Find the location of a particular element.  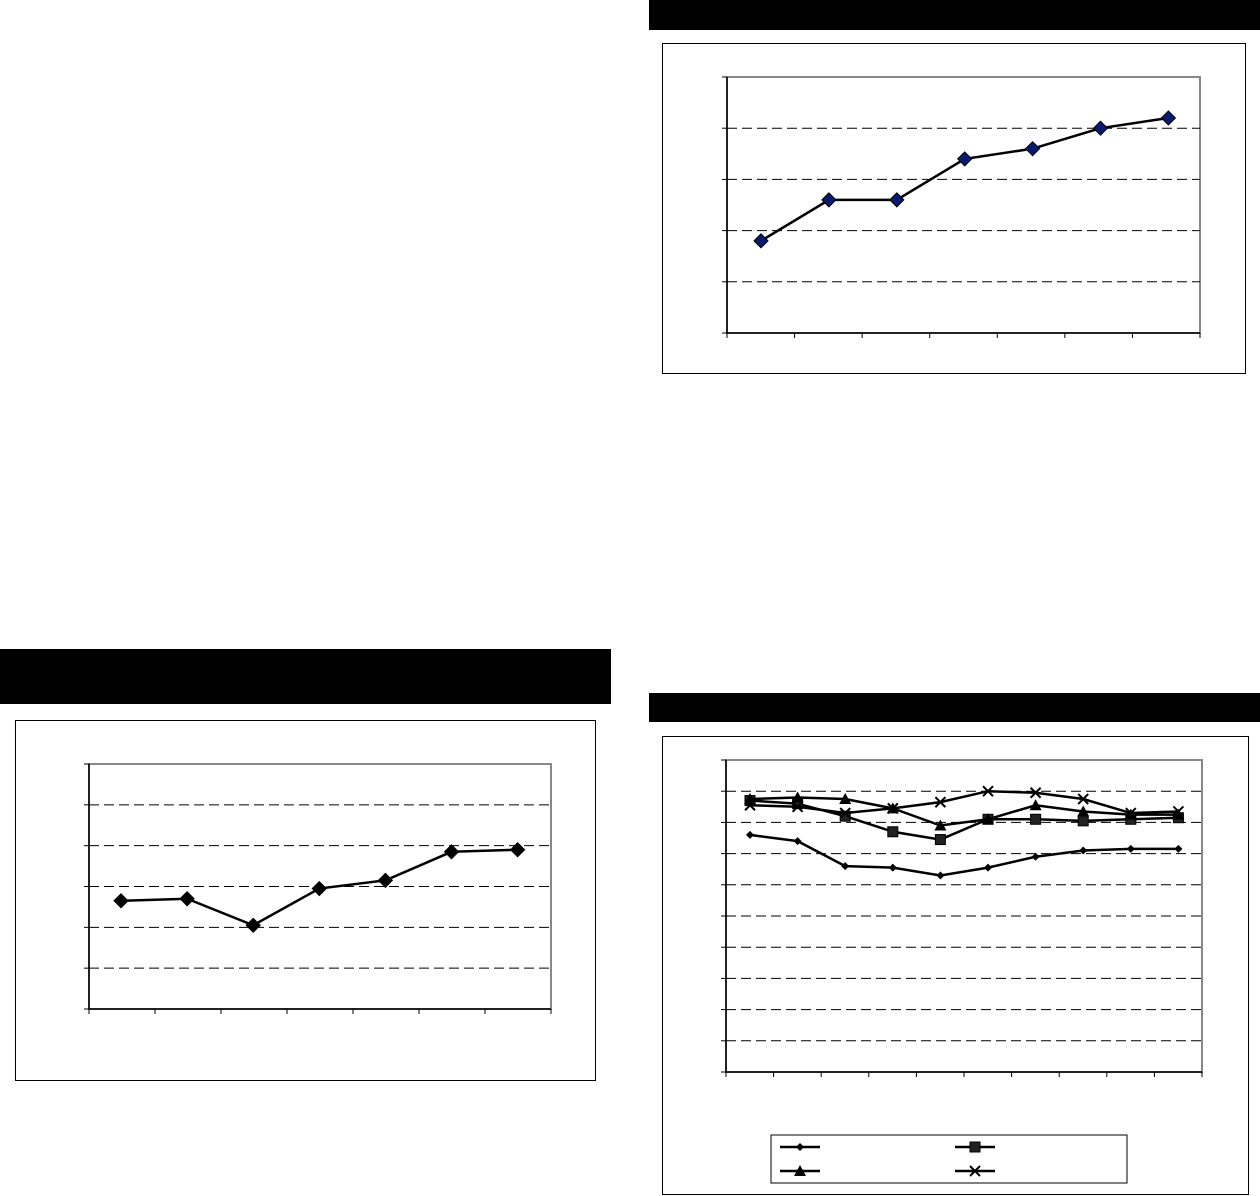

section-header-bar-bottom-right is located at coordinates (954, 707).